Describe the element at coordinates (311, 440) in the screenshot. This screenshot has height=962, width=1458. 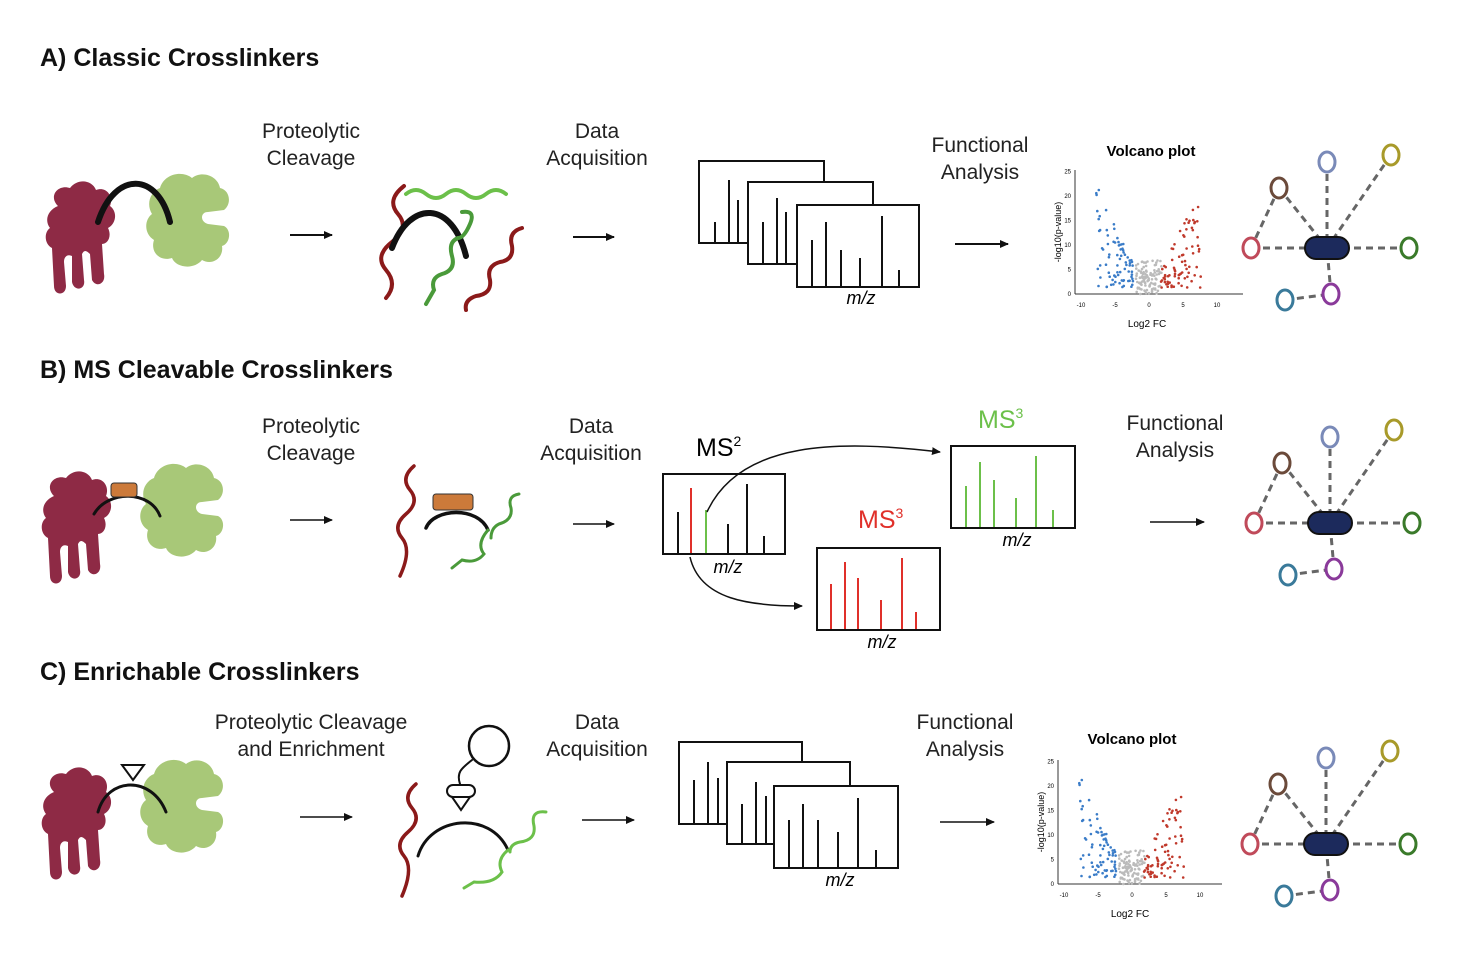
I see `b-step-proteolytic-label: Proteolytic Cleavage` at that location.